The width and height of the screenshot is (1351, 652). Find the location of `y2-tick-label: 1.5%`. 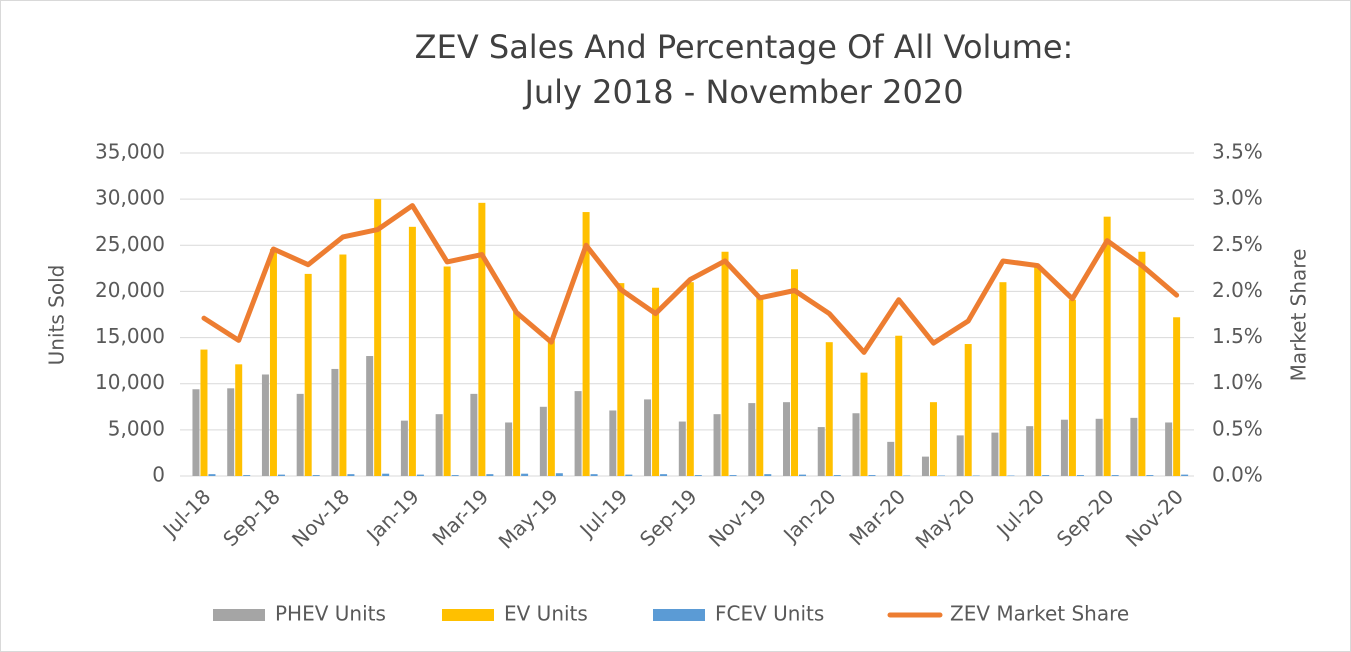

y2-tick-label: 1.5% is located at coordinates (1237, 336).